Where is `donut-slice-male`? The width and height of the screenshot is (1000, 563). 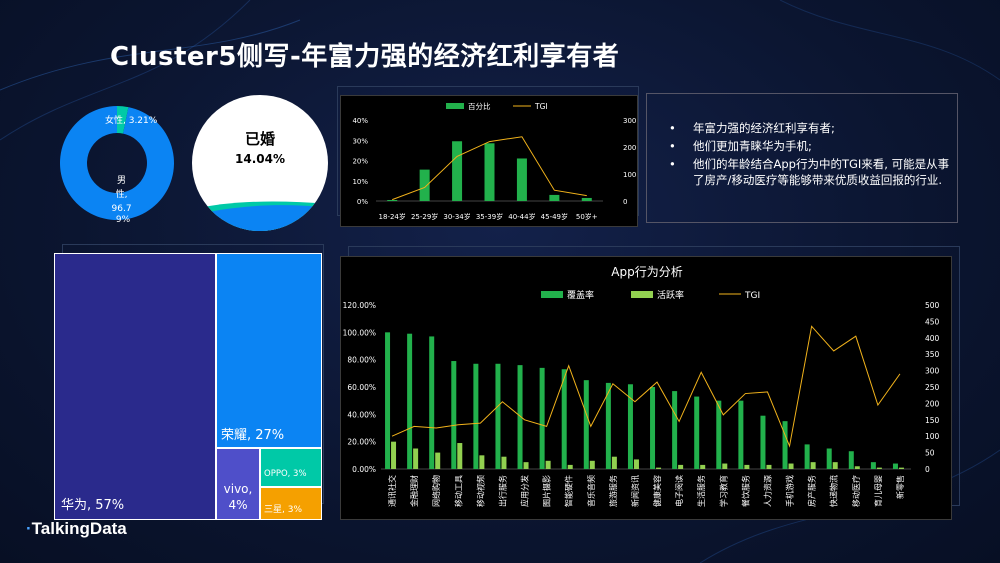
donut-slice-male is located at coordinates (116, 163).